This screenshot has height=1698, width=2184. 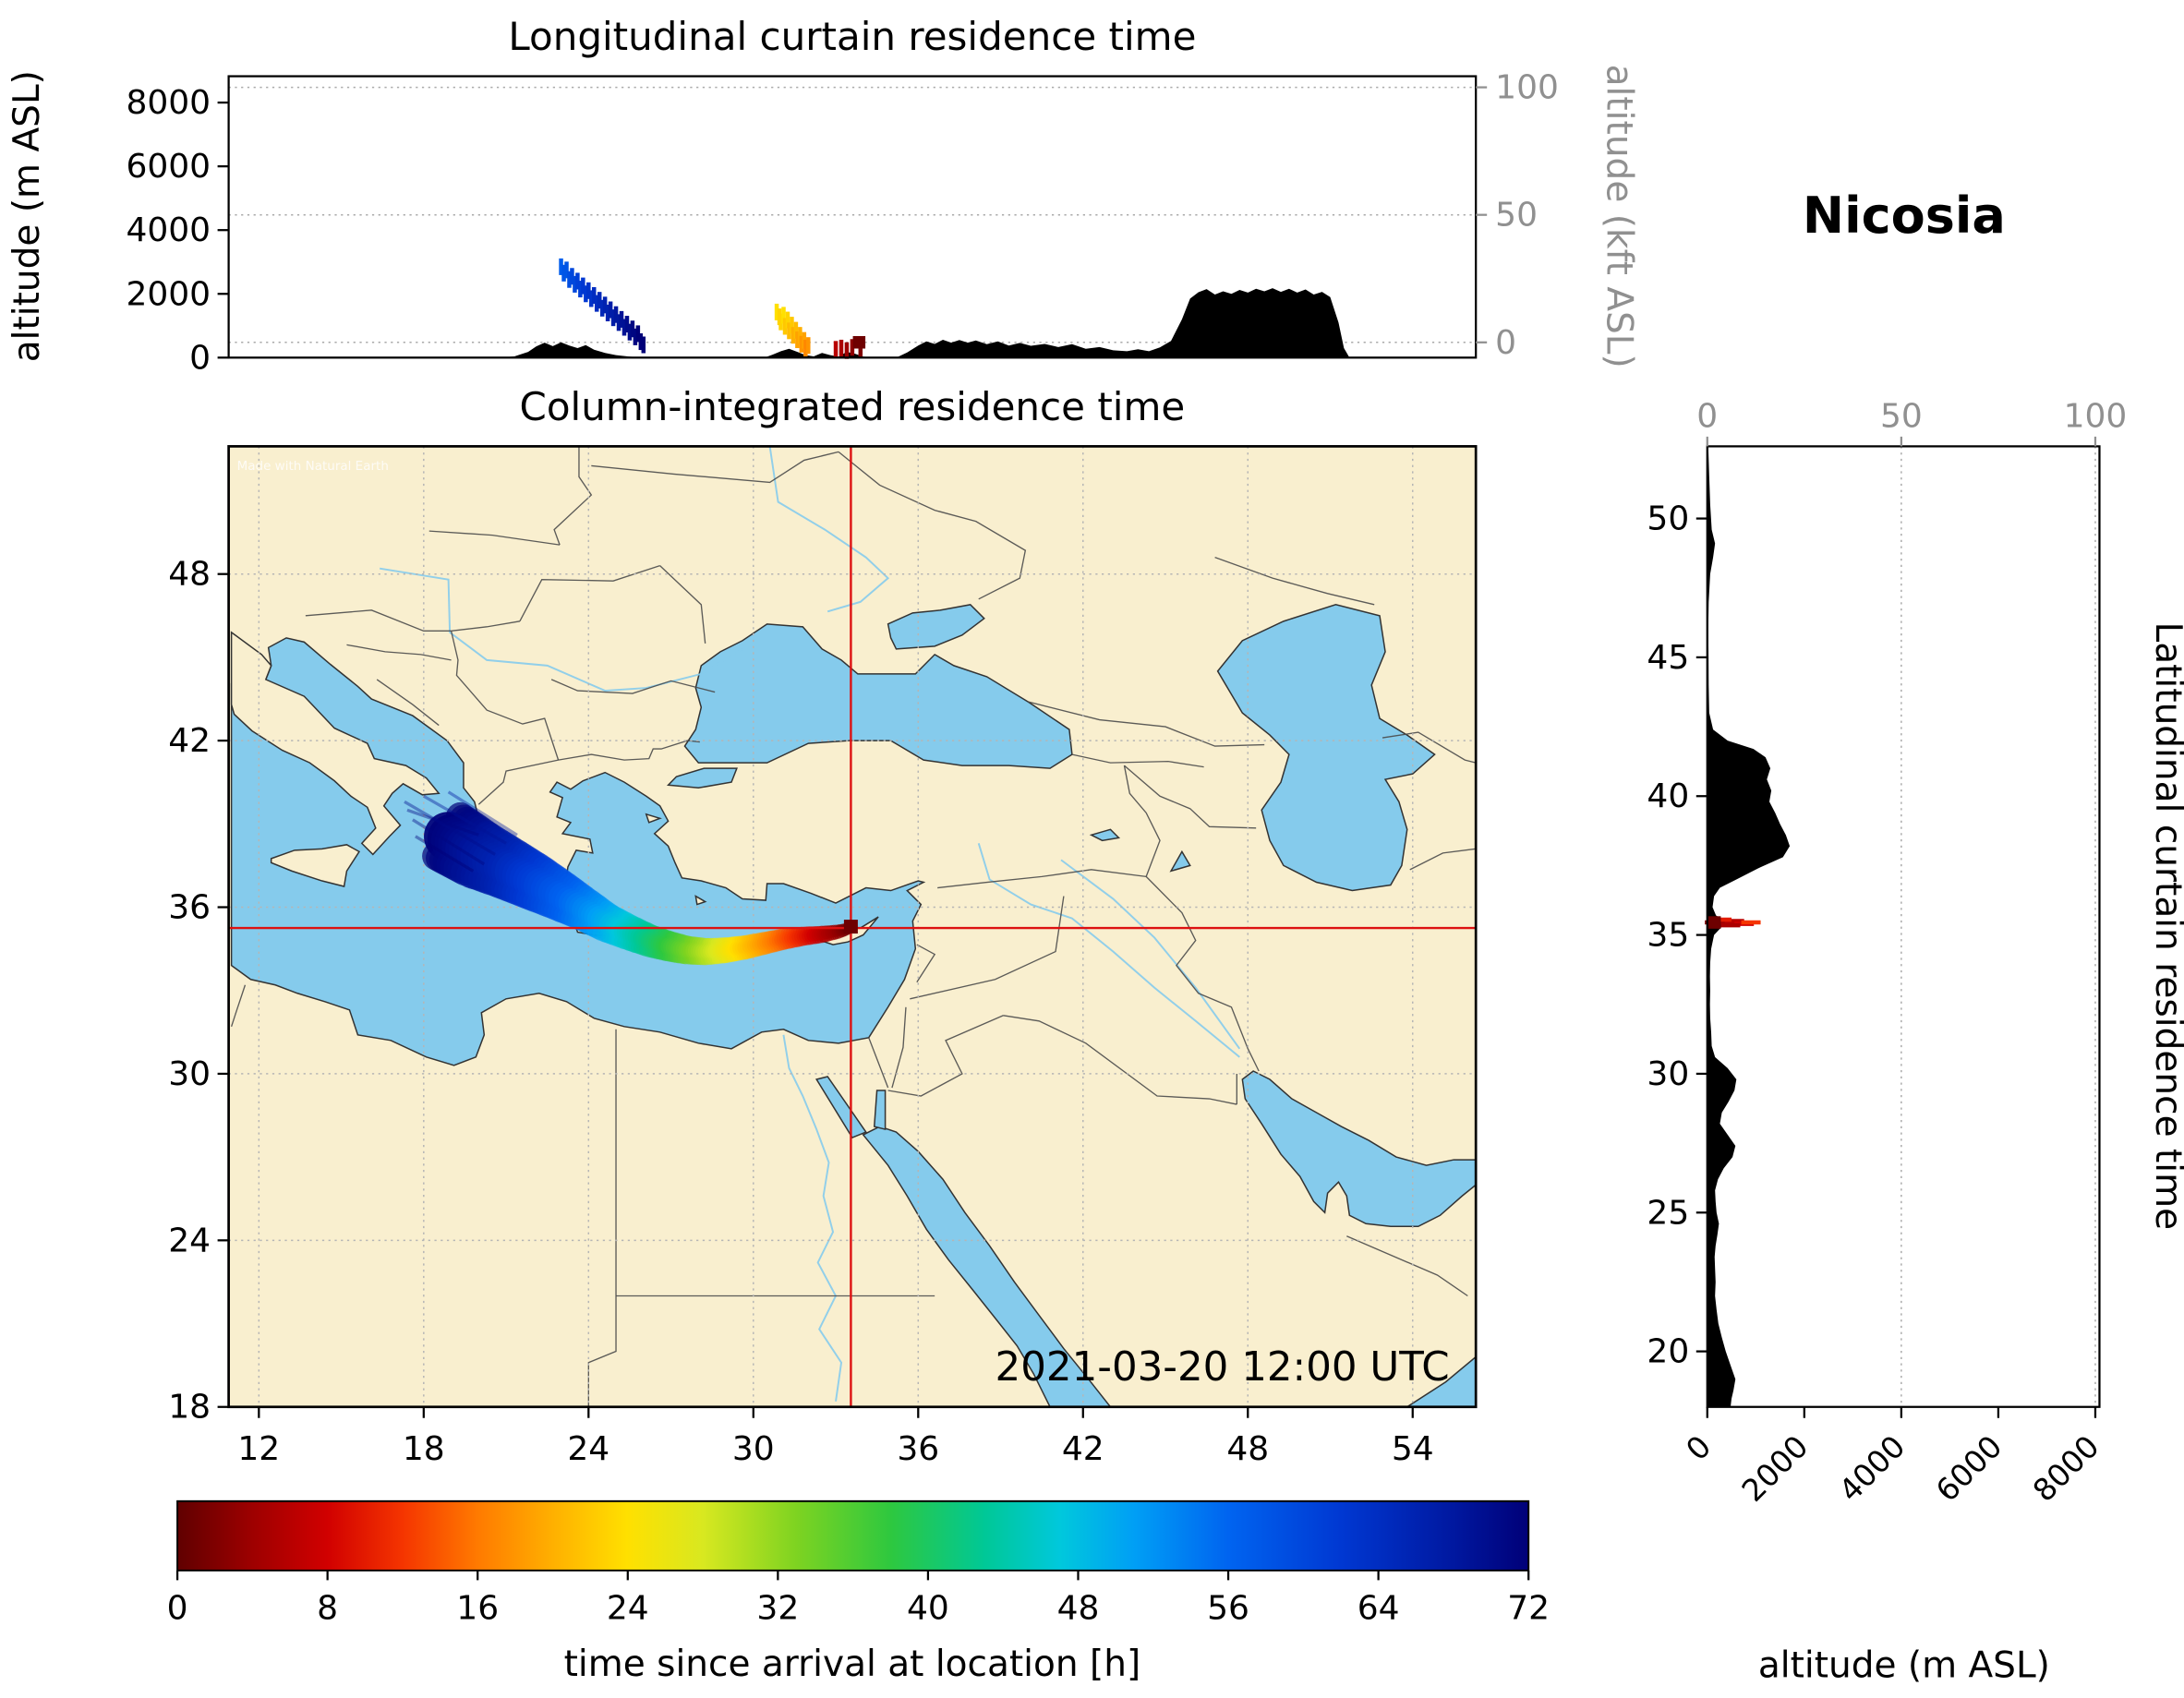 What do you see at coordinates (168, 103) in the screenshot?
I see `svg-text: 8000` at bounding box center [168, 103].